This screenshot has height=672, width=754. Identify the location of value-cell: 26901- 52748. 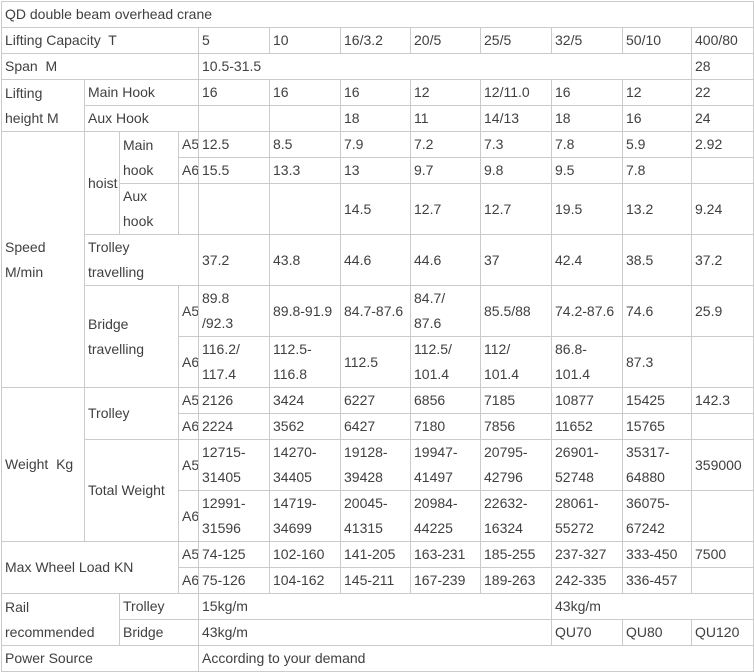
(587, 465).